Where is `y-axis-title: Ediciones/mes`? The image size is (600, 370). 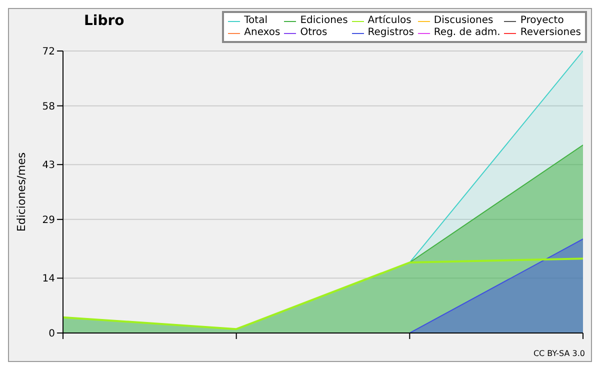 y-axis-title: Ediciones/mes is located at coordinates (21, 192).